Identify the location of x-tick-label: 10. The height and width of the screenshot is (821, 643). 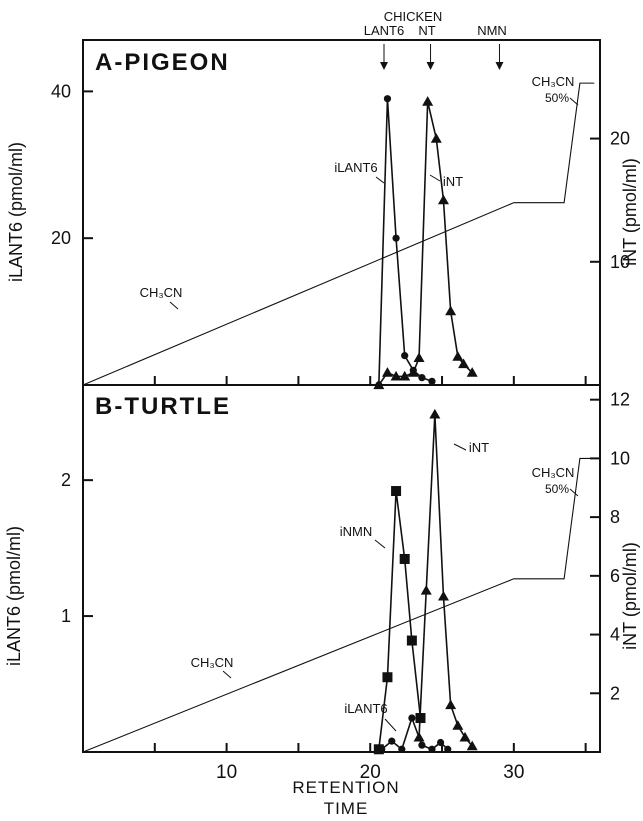
(226, 772).